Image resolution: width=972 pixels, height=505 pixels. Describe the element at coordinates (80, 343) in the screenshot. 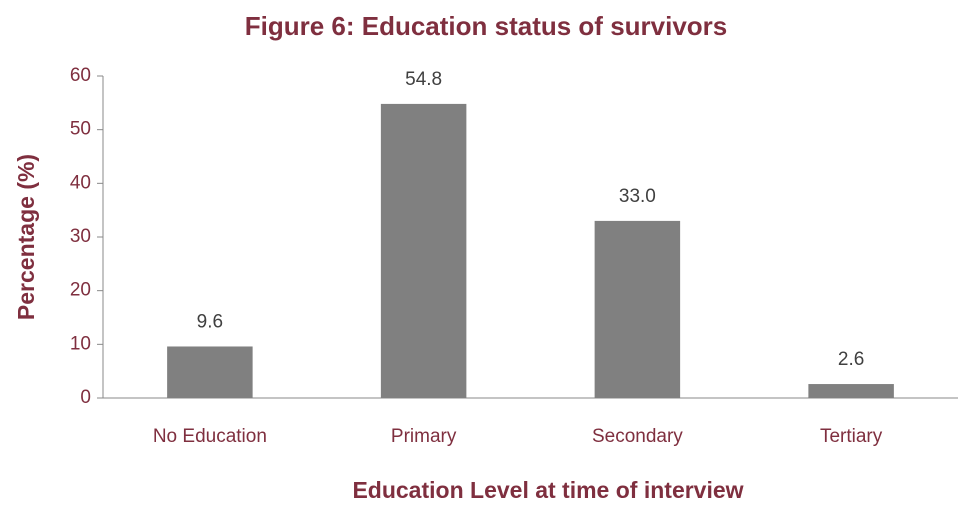

I see `y-tick-label: 10` at that location.